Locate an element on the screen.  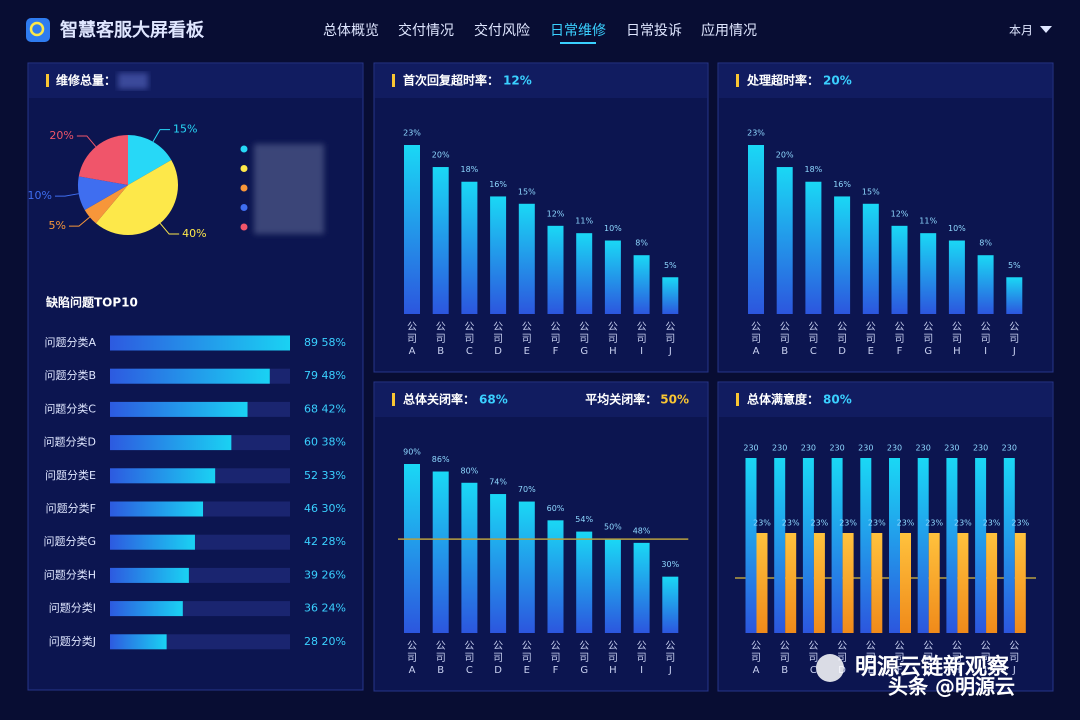
data-label: 86% is located at coordinates (441, 459).